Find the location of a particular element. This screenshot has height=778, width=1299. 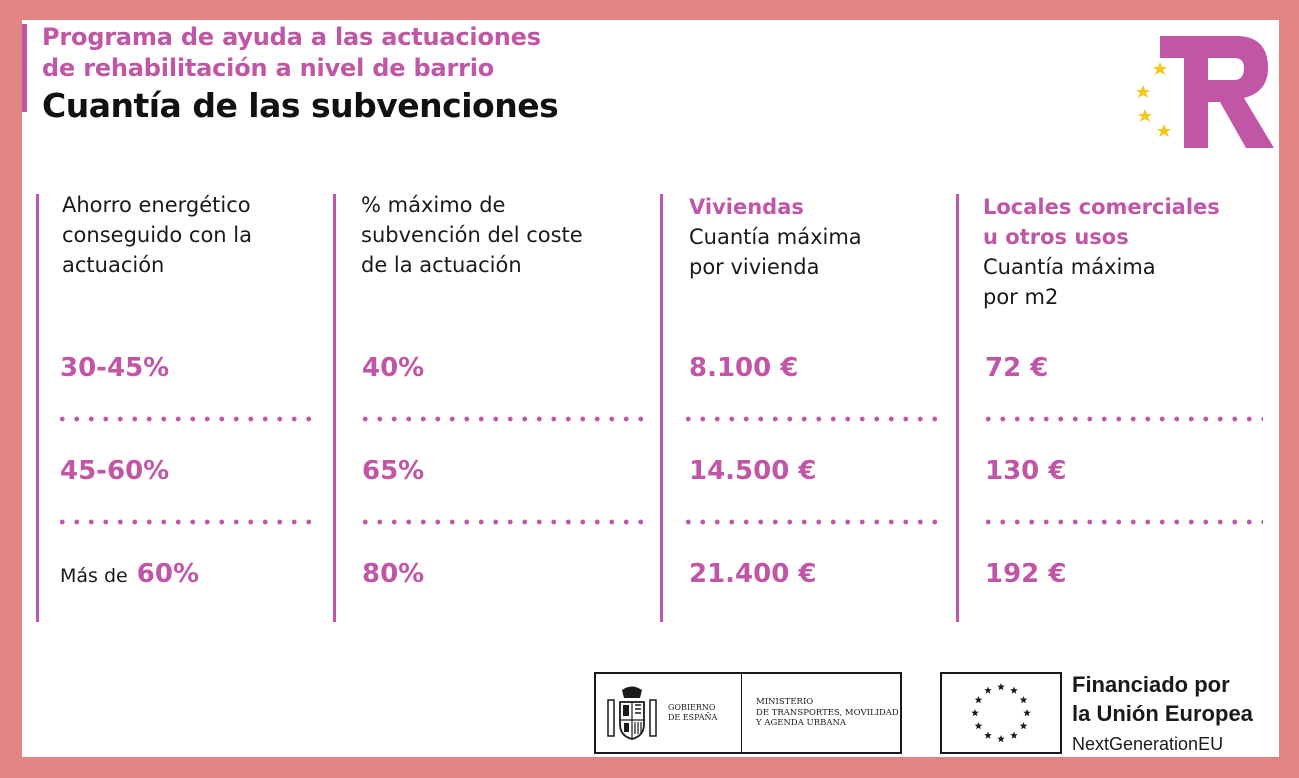

ministry-line: Y AGENDA URBANA is located at coordinates (801, 723).